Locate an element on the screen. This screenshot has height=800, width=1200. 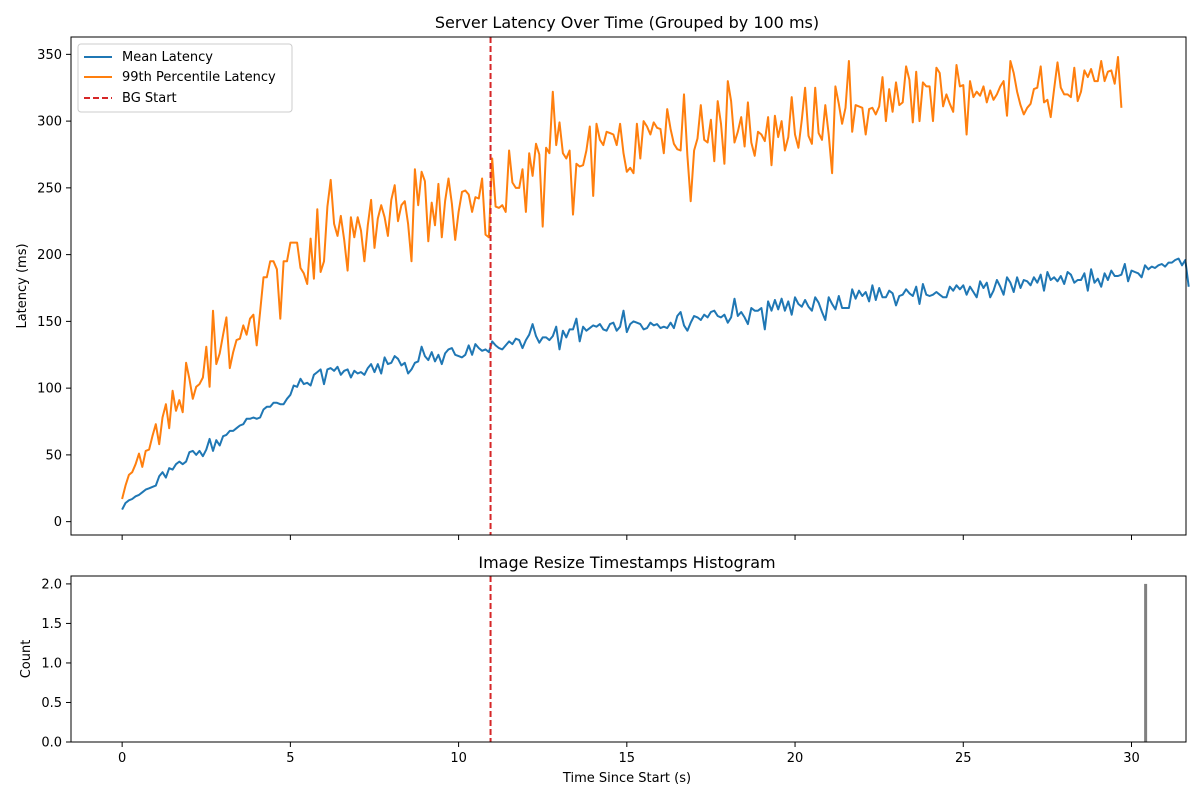
histogram-plot-area is located at coordinates (818, 659).